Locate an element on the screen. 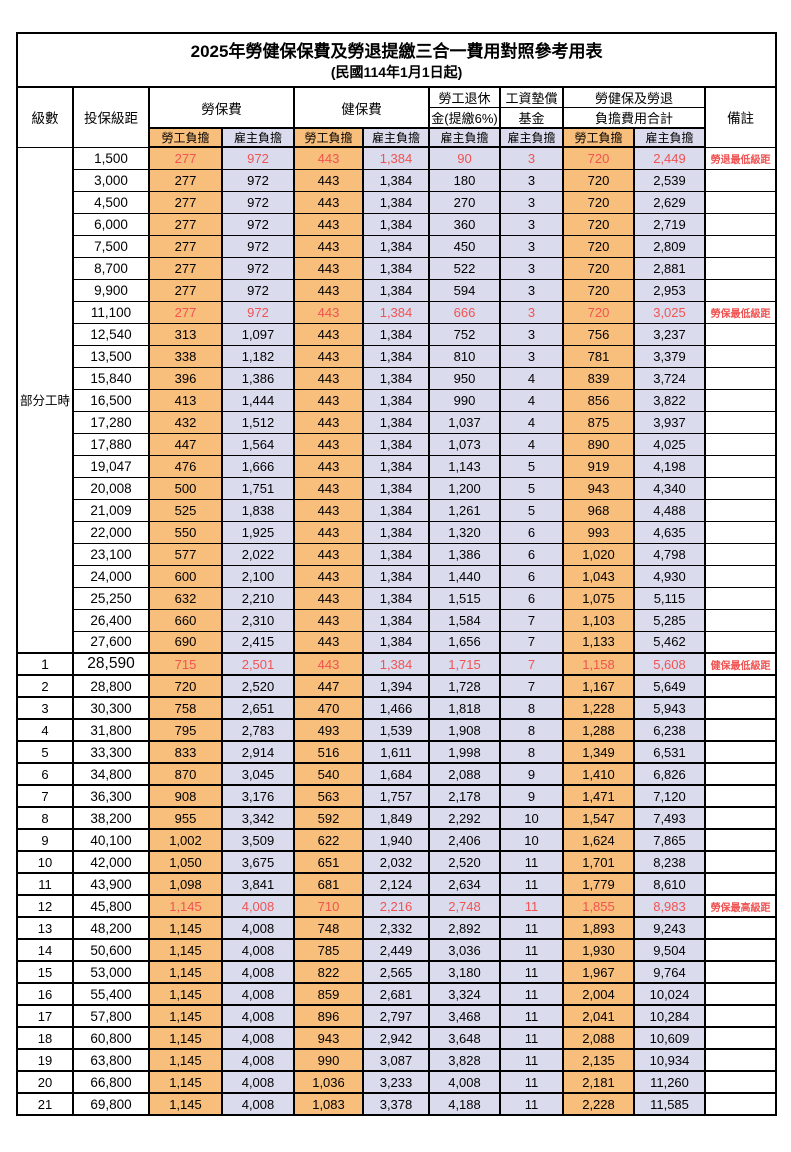 Image resolution: width=791 pixels, height=1152 pixels. cell-health-employer: 2,216 is located at coordinates (396, 906).